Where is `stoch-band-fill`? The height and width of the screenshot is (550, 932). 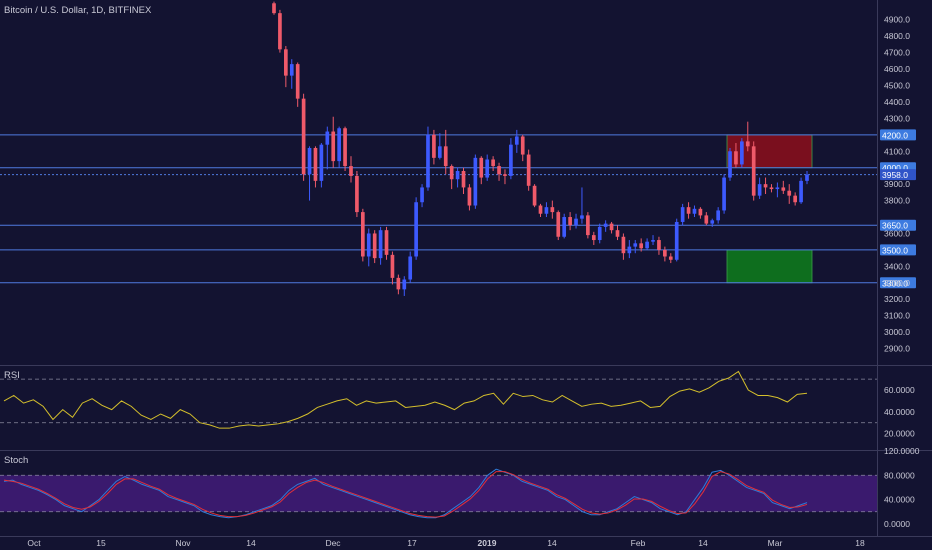
stoch-band-fill is located at coordinates (438, 493).